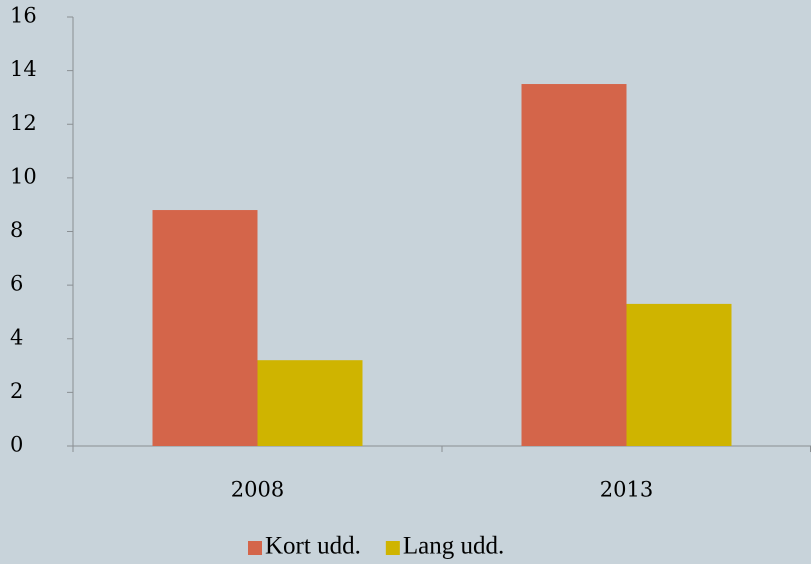  What do you see at coordinates (16, 284) in the screenshot?
I see `y-tick-label: 6` at bounding box center [16, 284].